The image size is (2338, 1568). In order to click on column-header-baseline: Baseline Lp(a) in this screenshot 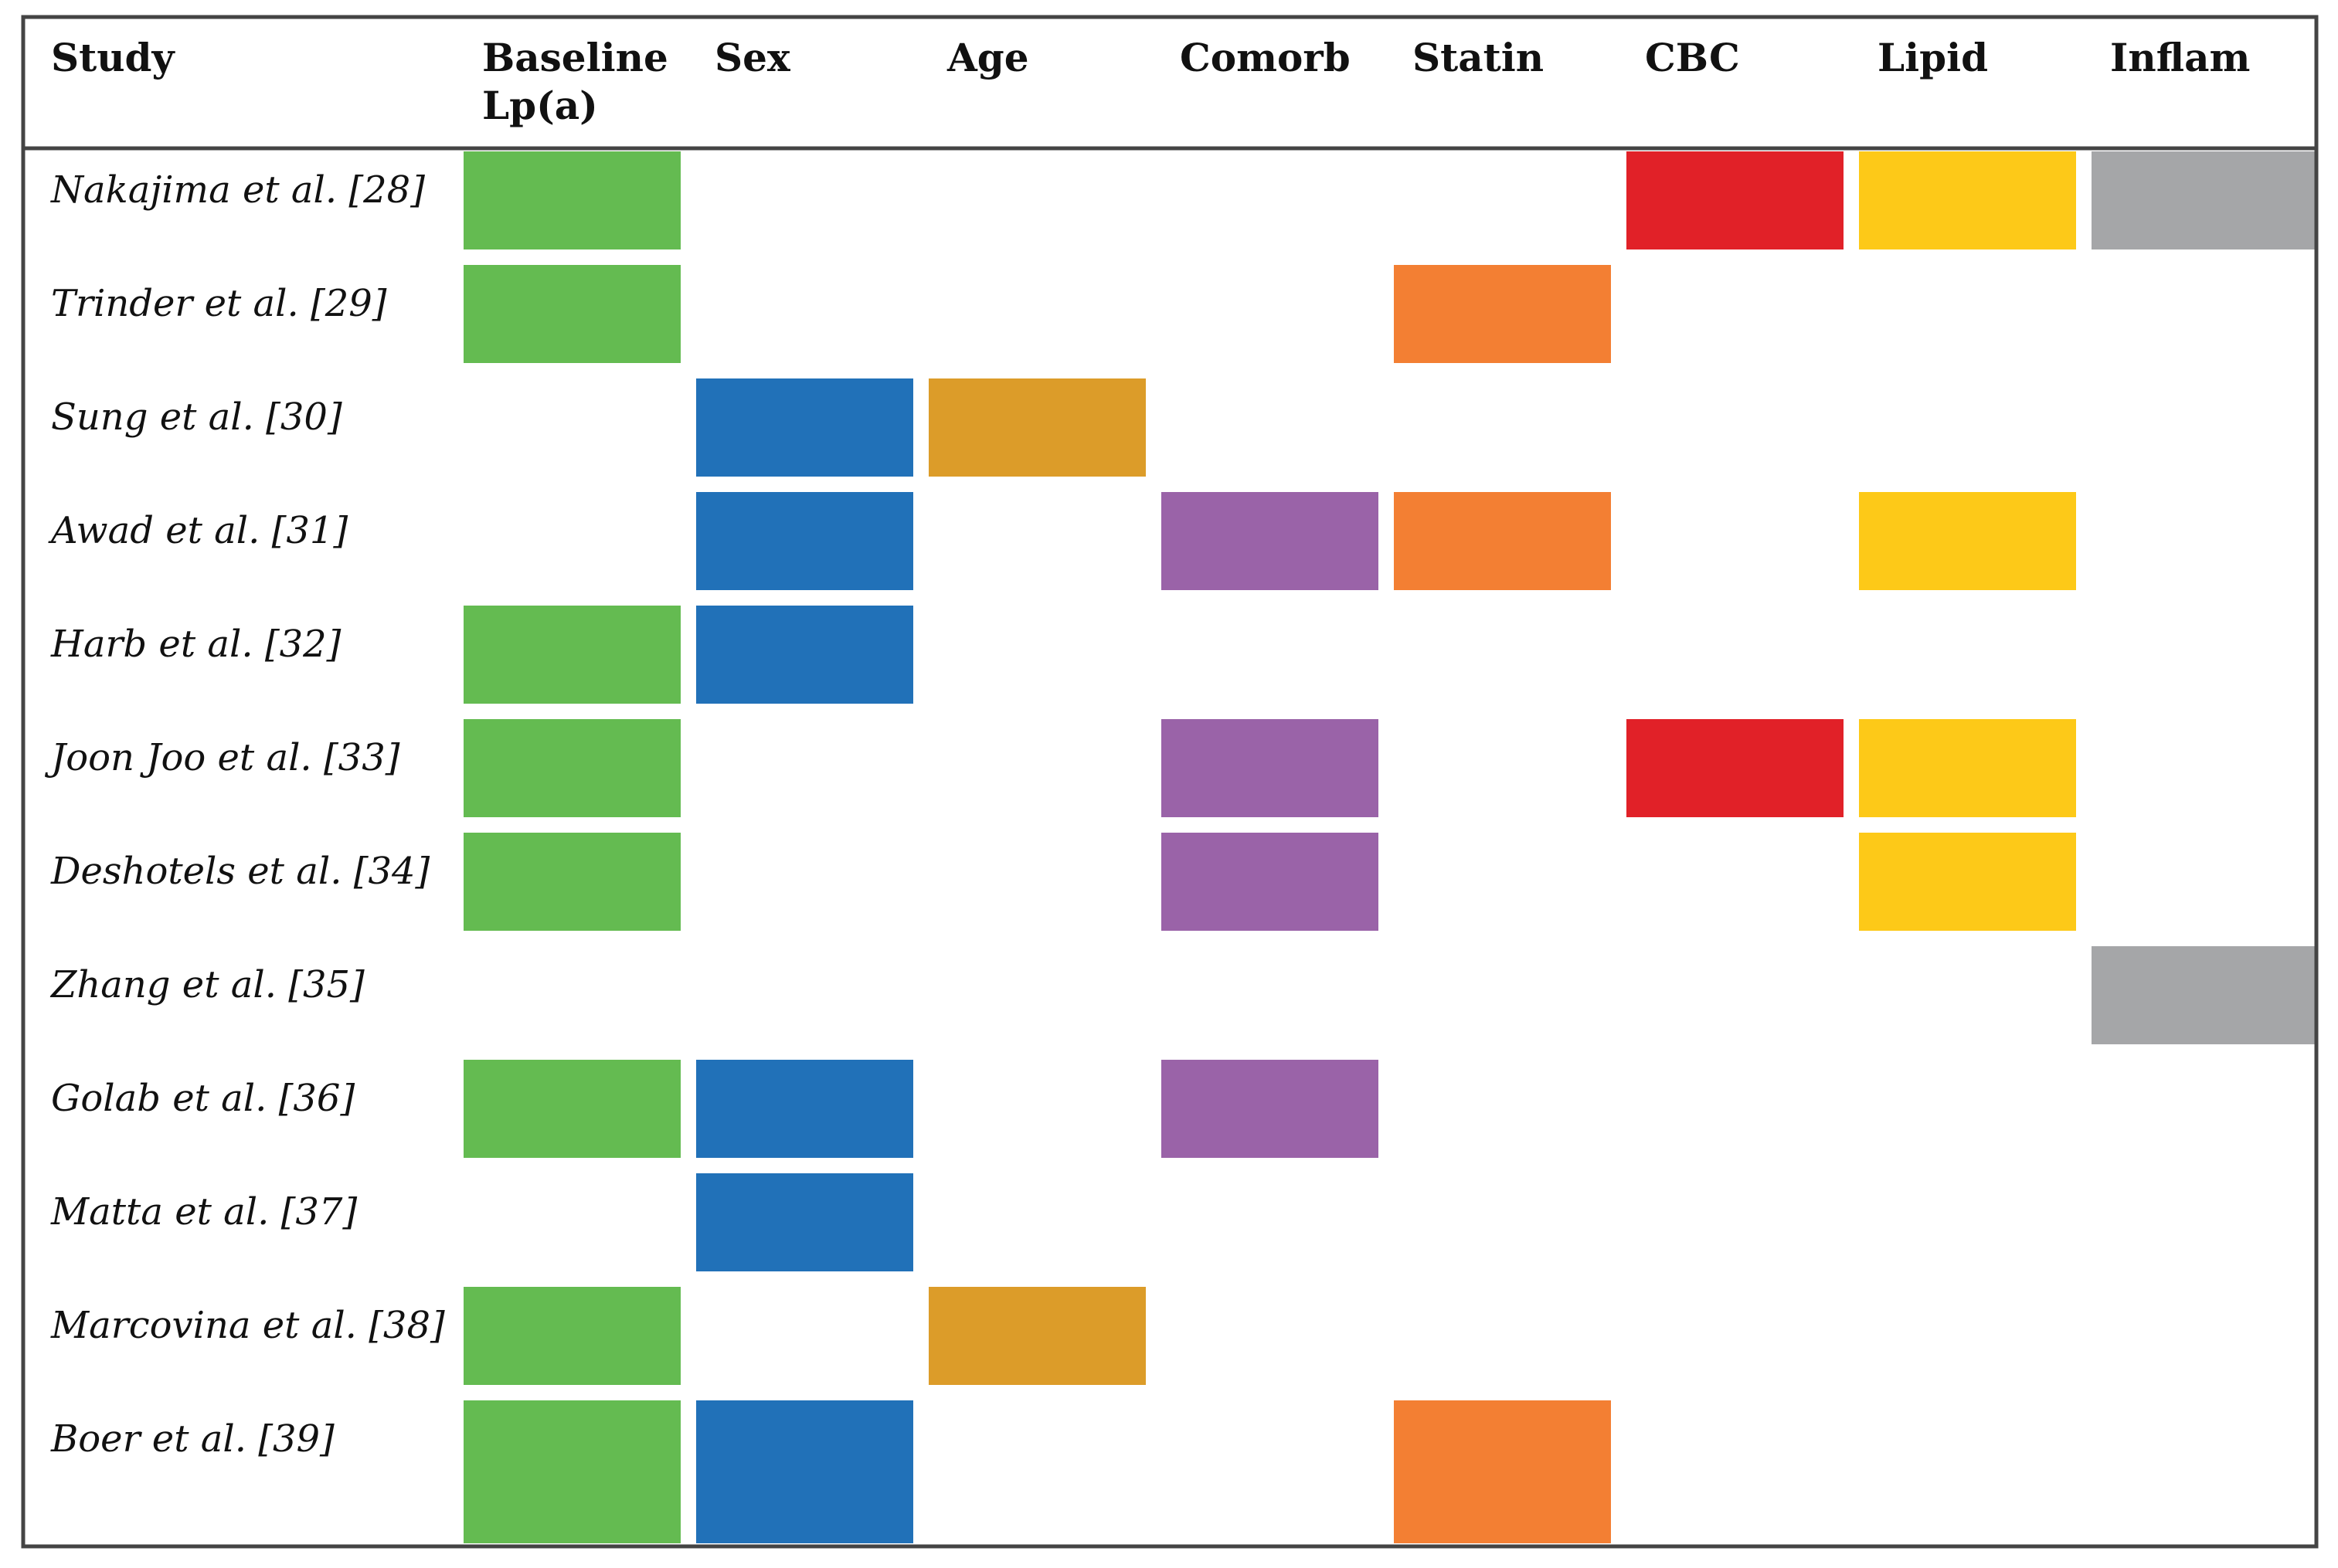, I will do `click(575, 81)`.